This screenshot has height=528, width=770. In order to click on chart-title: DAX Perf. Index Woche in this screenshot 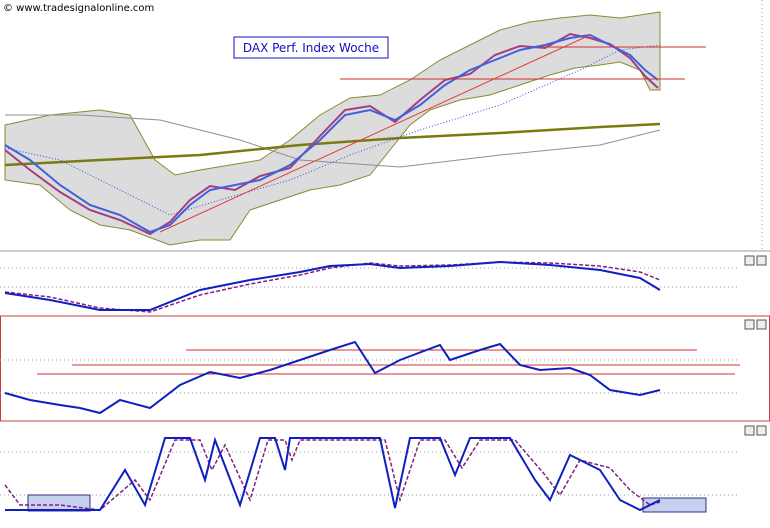, I will do `click(311, 48)`.